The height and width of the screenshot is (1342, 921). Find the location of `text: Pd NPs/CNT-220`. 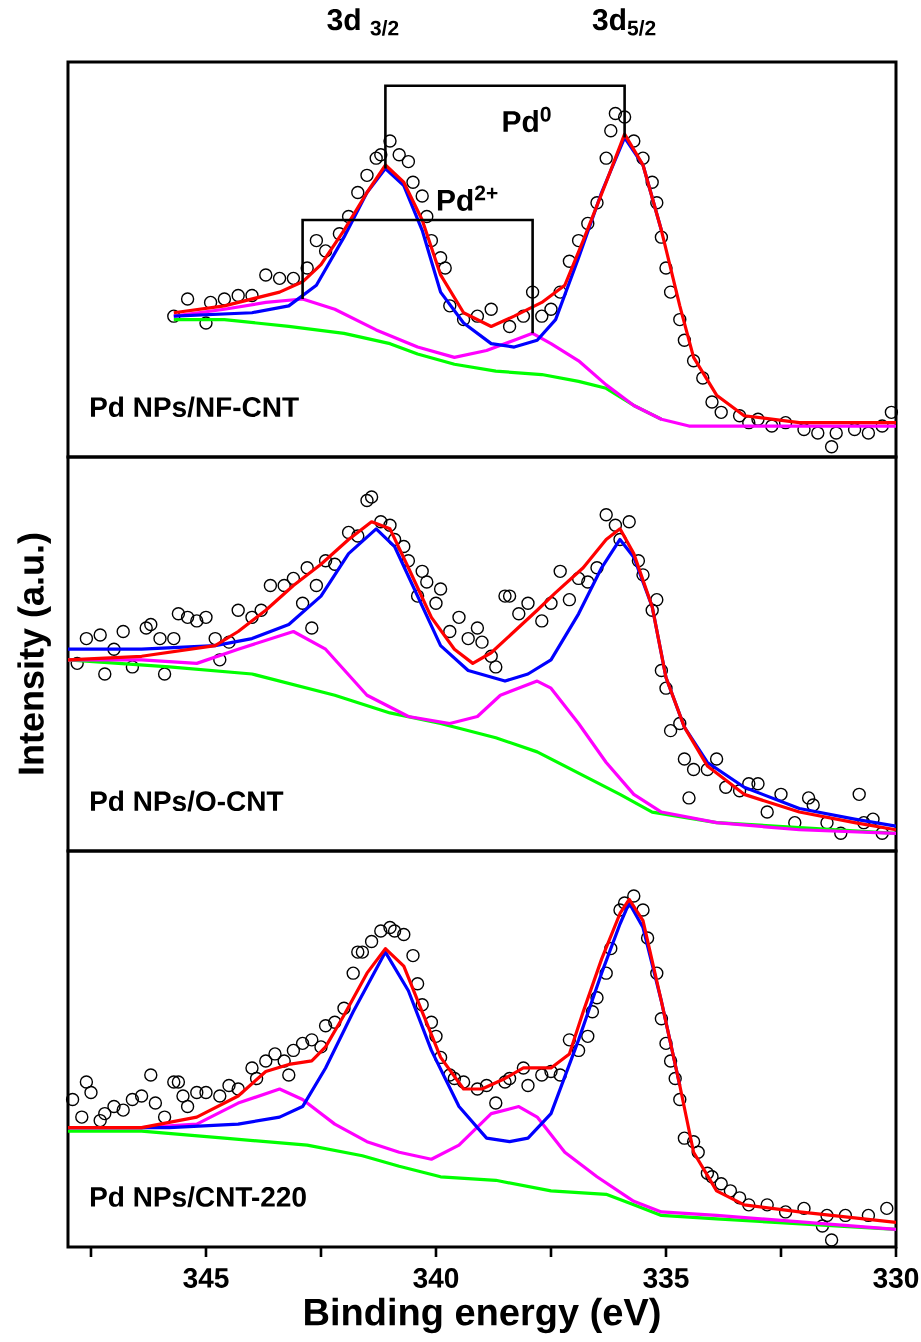

text: Pd NPs/CNT-220 is located at coordinates (198, 1197).